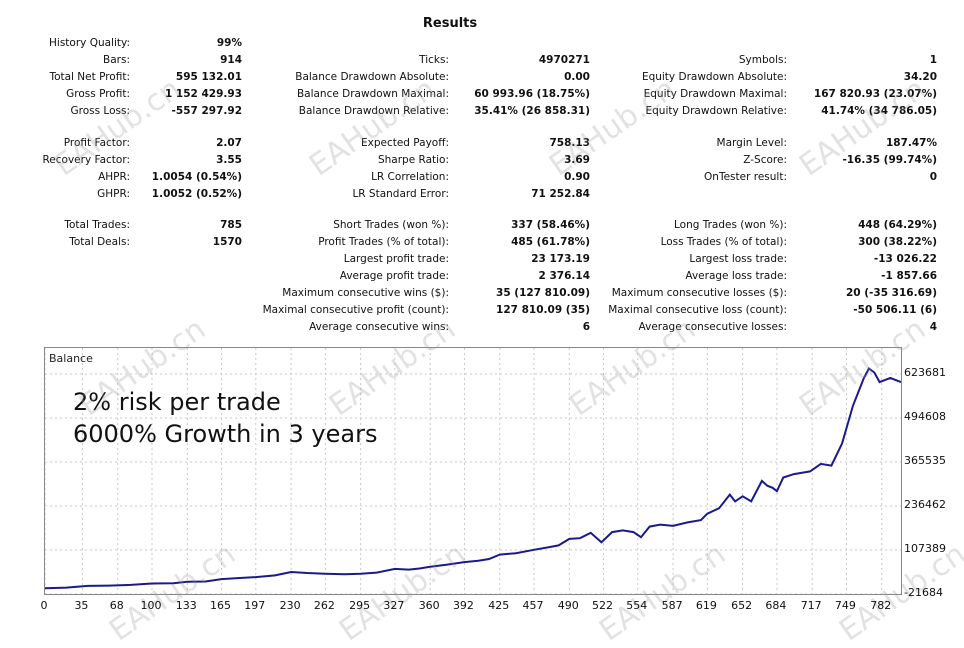 The image size is (964, 648). Describe the element at coordinates (911, 143) in the screenshot. I see `stat-value: 187.47%` at that location.